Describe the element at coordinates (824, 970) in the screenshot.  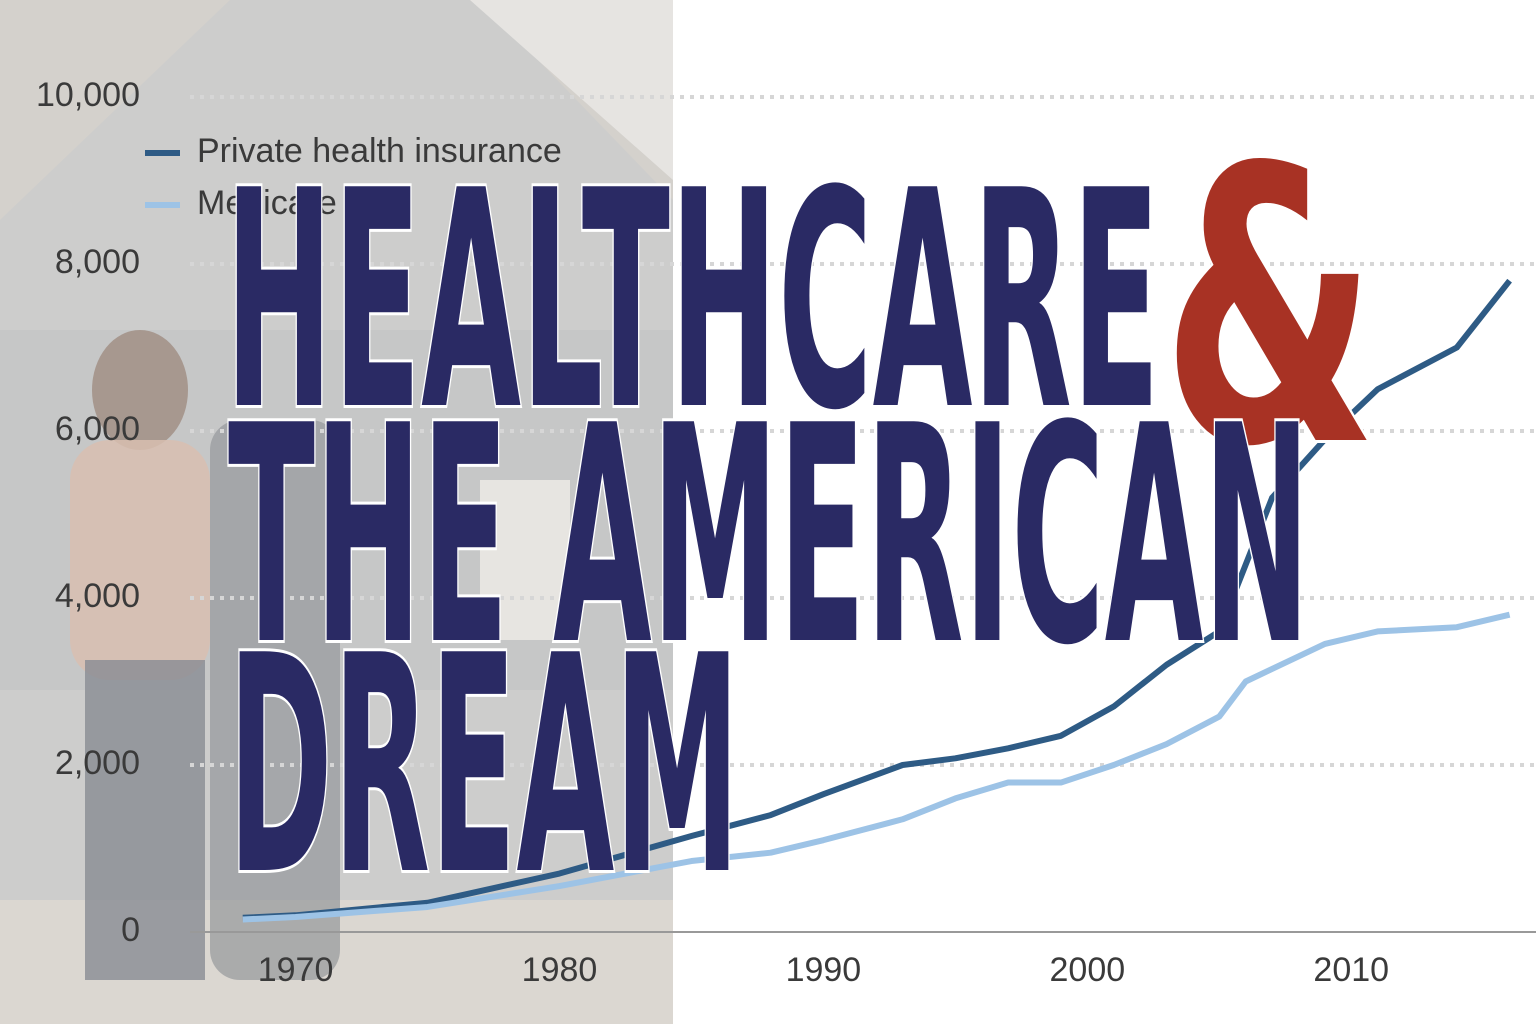
I see `x-tick-label: 1990` at that location.